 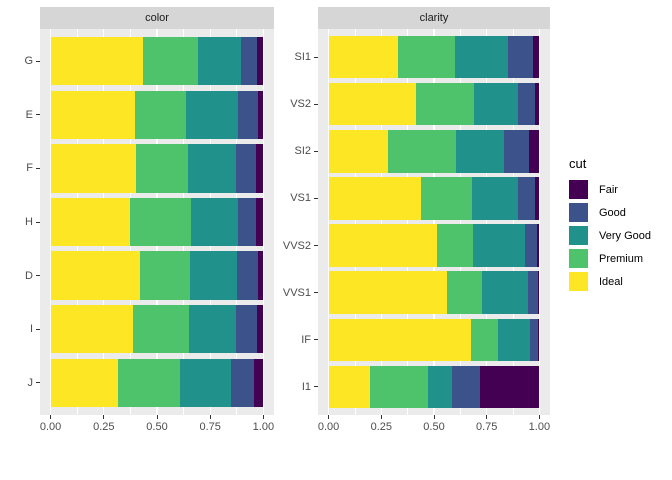 I want to click on y-axis-label: VVS2, so click(x=296, y=245).